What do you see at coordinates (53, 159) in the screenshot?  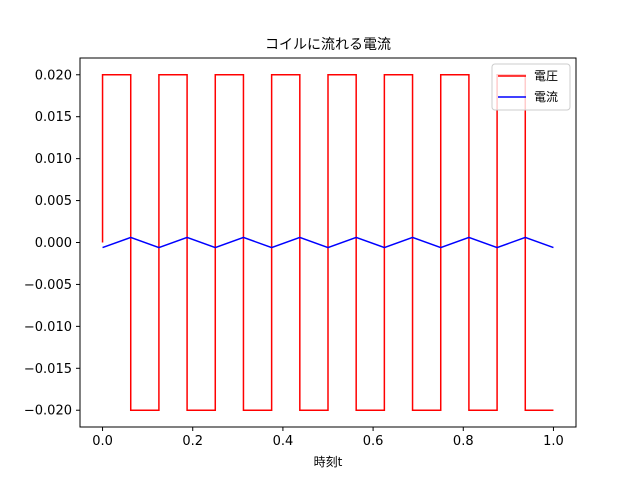 I see `y-tick-label: 0.010` at bounding box center [53, 159].